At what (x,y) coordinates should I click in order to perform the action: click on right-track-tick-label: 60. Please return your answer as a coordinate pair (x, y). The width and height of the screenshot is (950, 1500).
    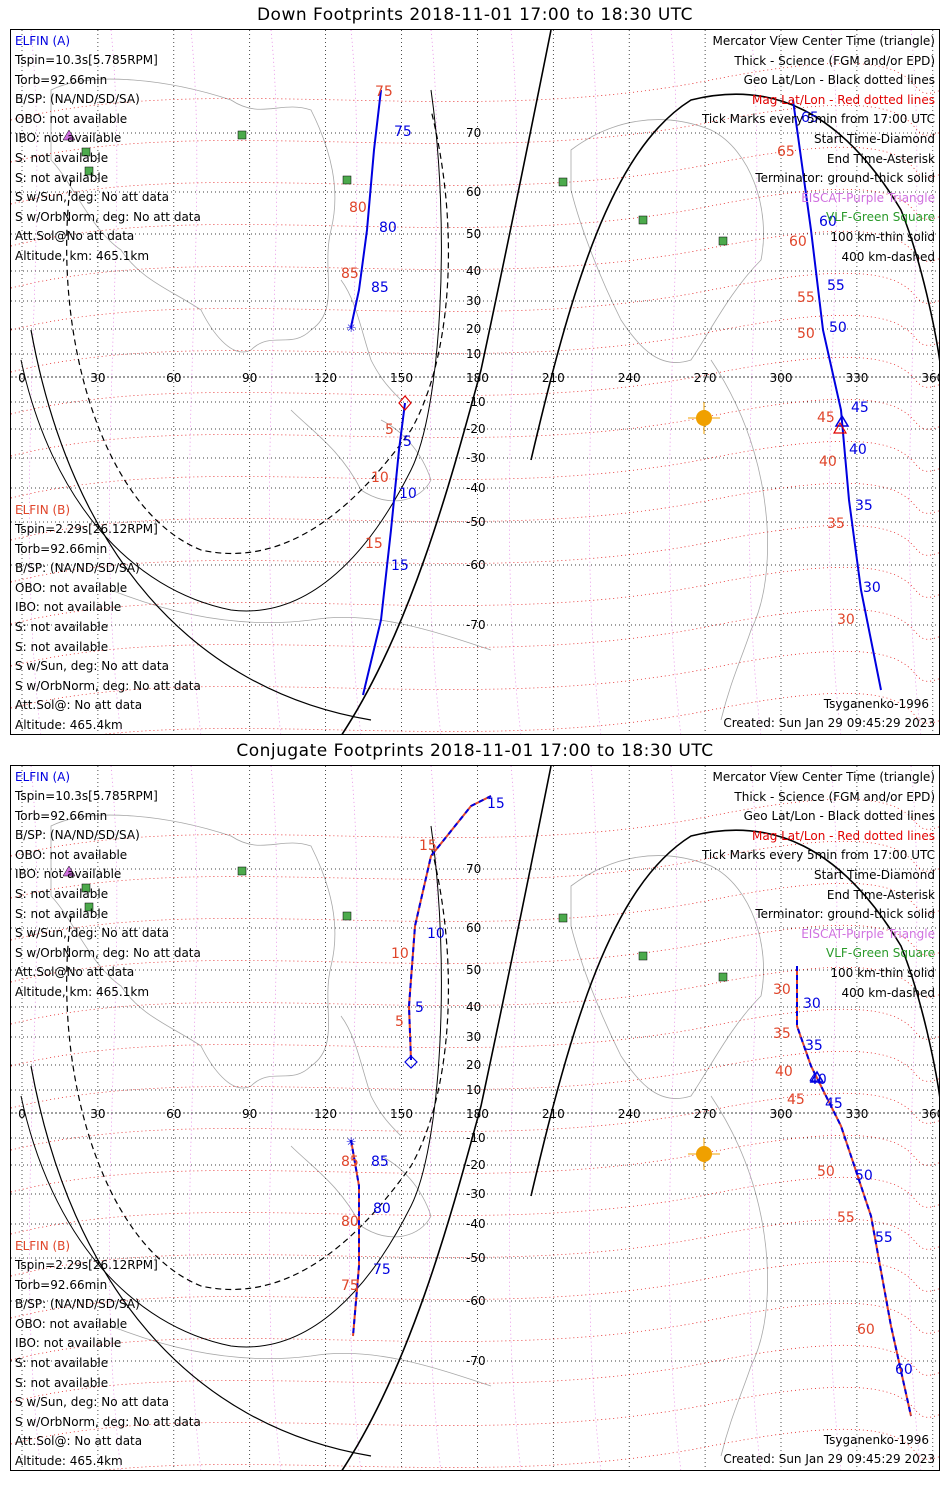
    Looking at the image, I should click on (904, 1370).